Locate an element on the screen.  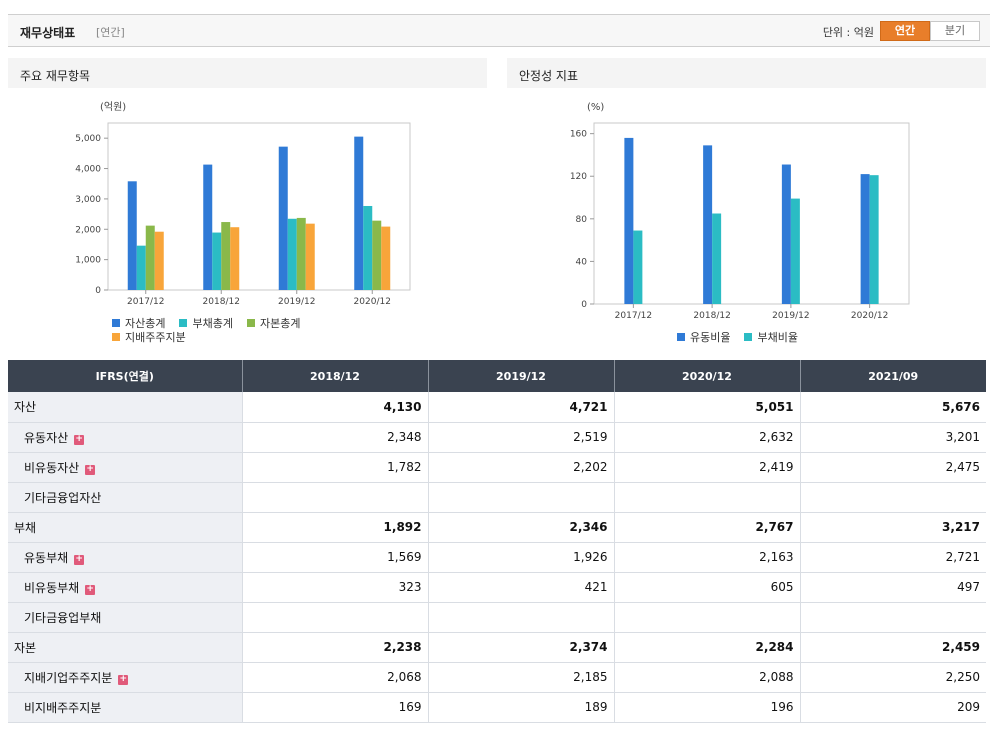
table-row: 기타금융업부채 is located at coordinates (497, 617).